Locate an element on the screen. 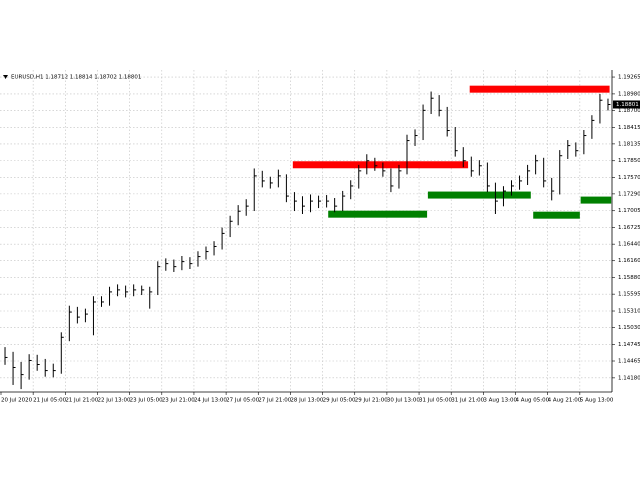  current-price-label: 1.18801 is located at coordinates (627, 105).